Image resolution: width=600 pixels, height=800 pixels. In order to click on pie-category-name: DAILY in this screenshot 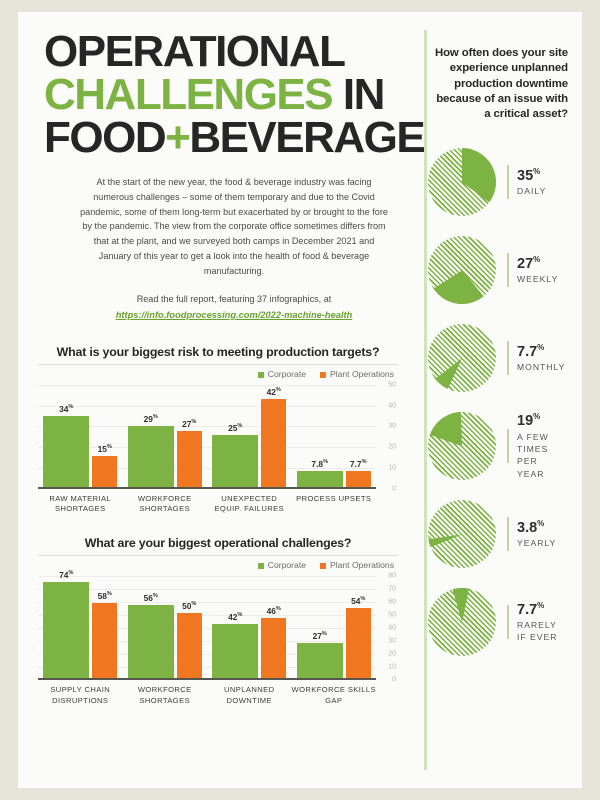, I will do `click(532, 191)`.